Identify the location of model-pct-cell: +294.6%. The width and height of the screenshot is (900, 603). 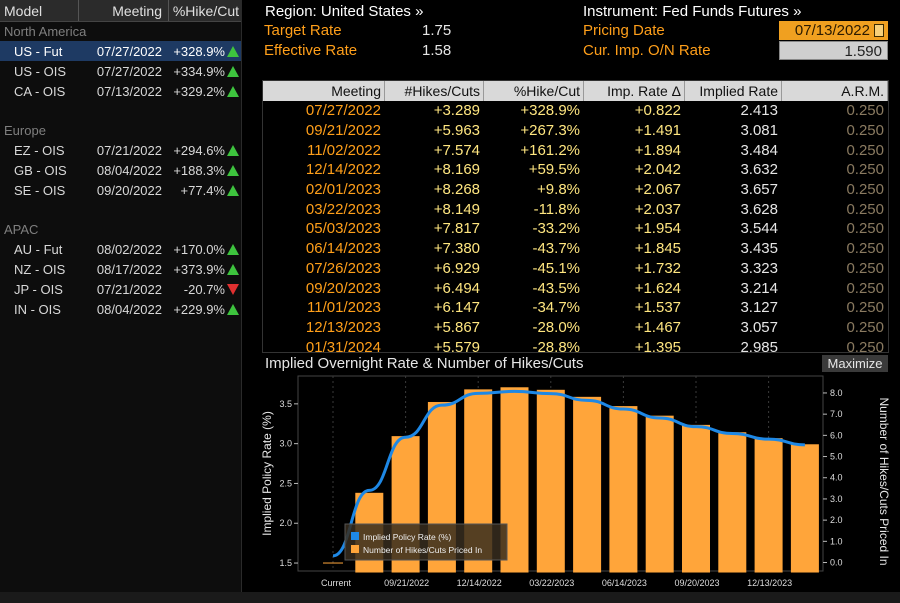
(204, 150).